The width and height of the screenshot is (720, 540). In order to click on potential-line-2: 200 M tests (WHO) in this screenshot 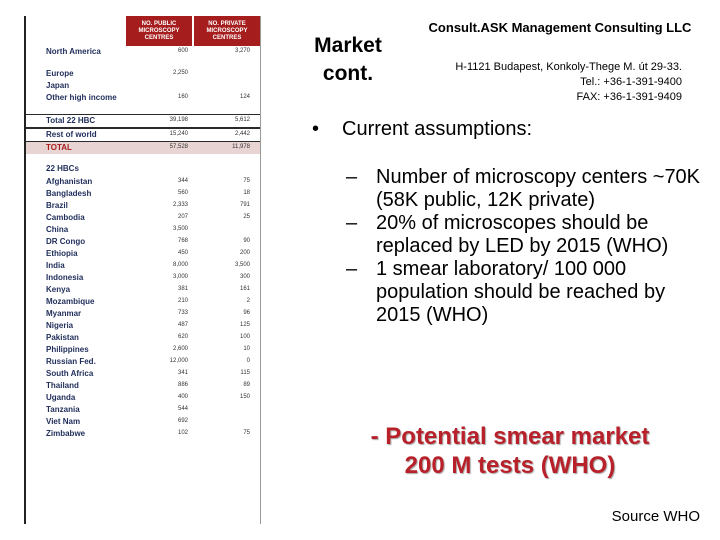, I will do `click(510, 465)`.